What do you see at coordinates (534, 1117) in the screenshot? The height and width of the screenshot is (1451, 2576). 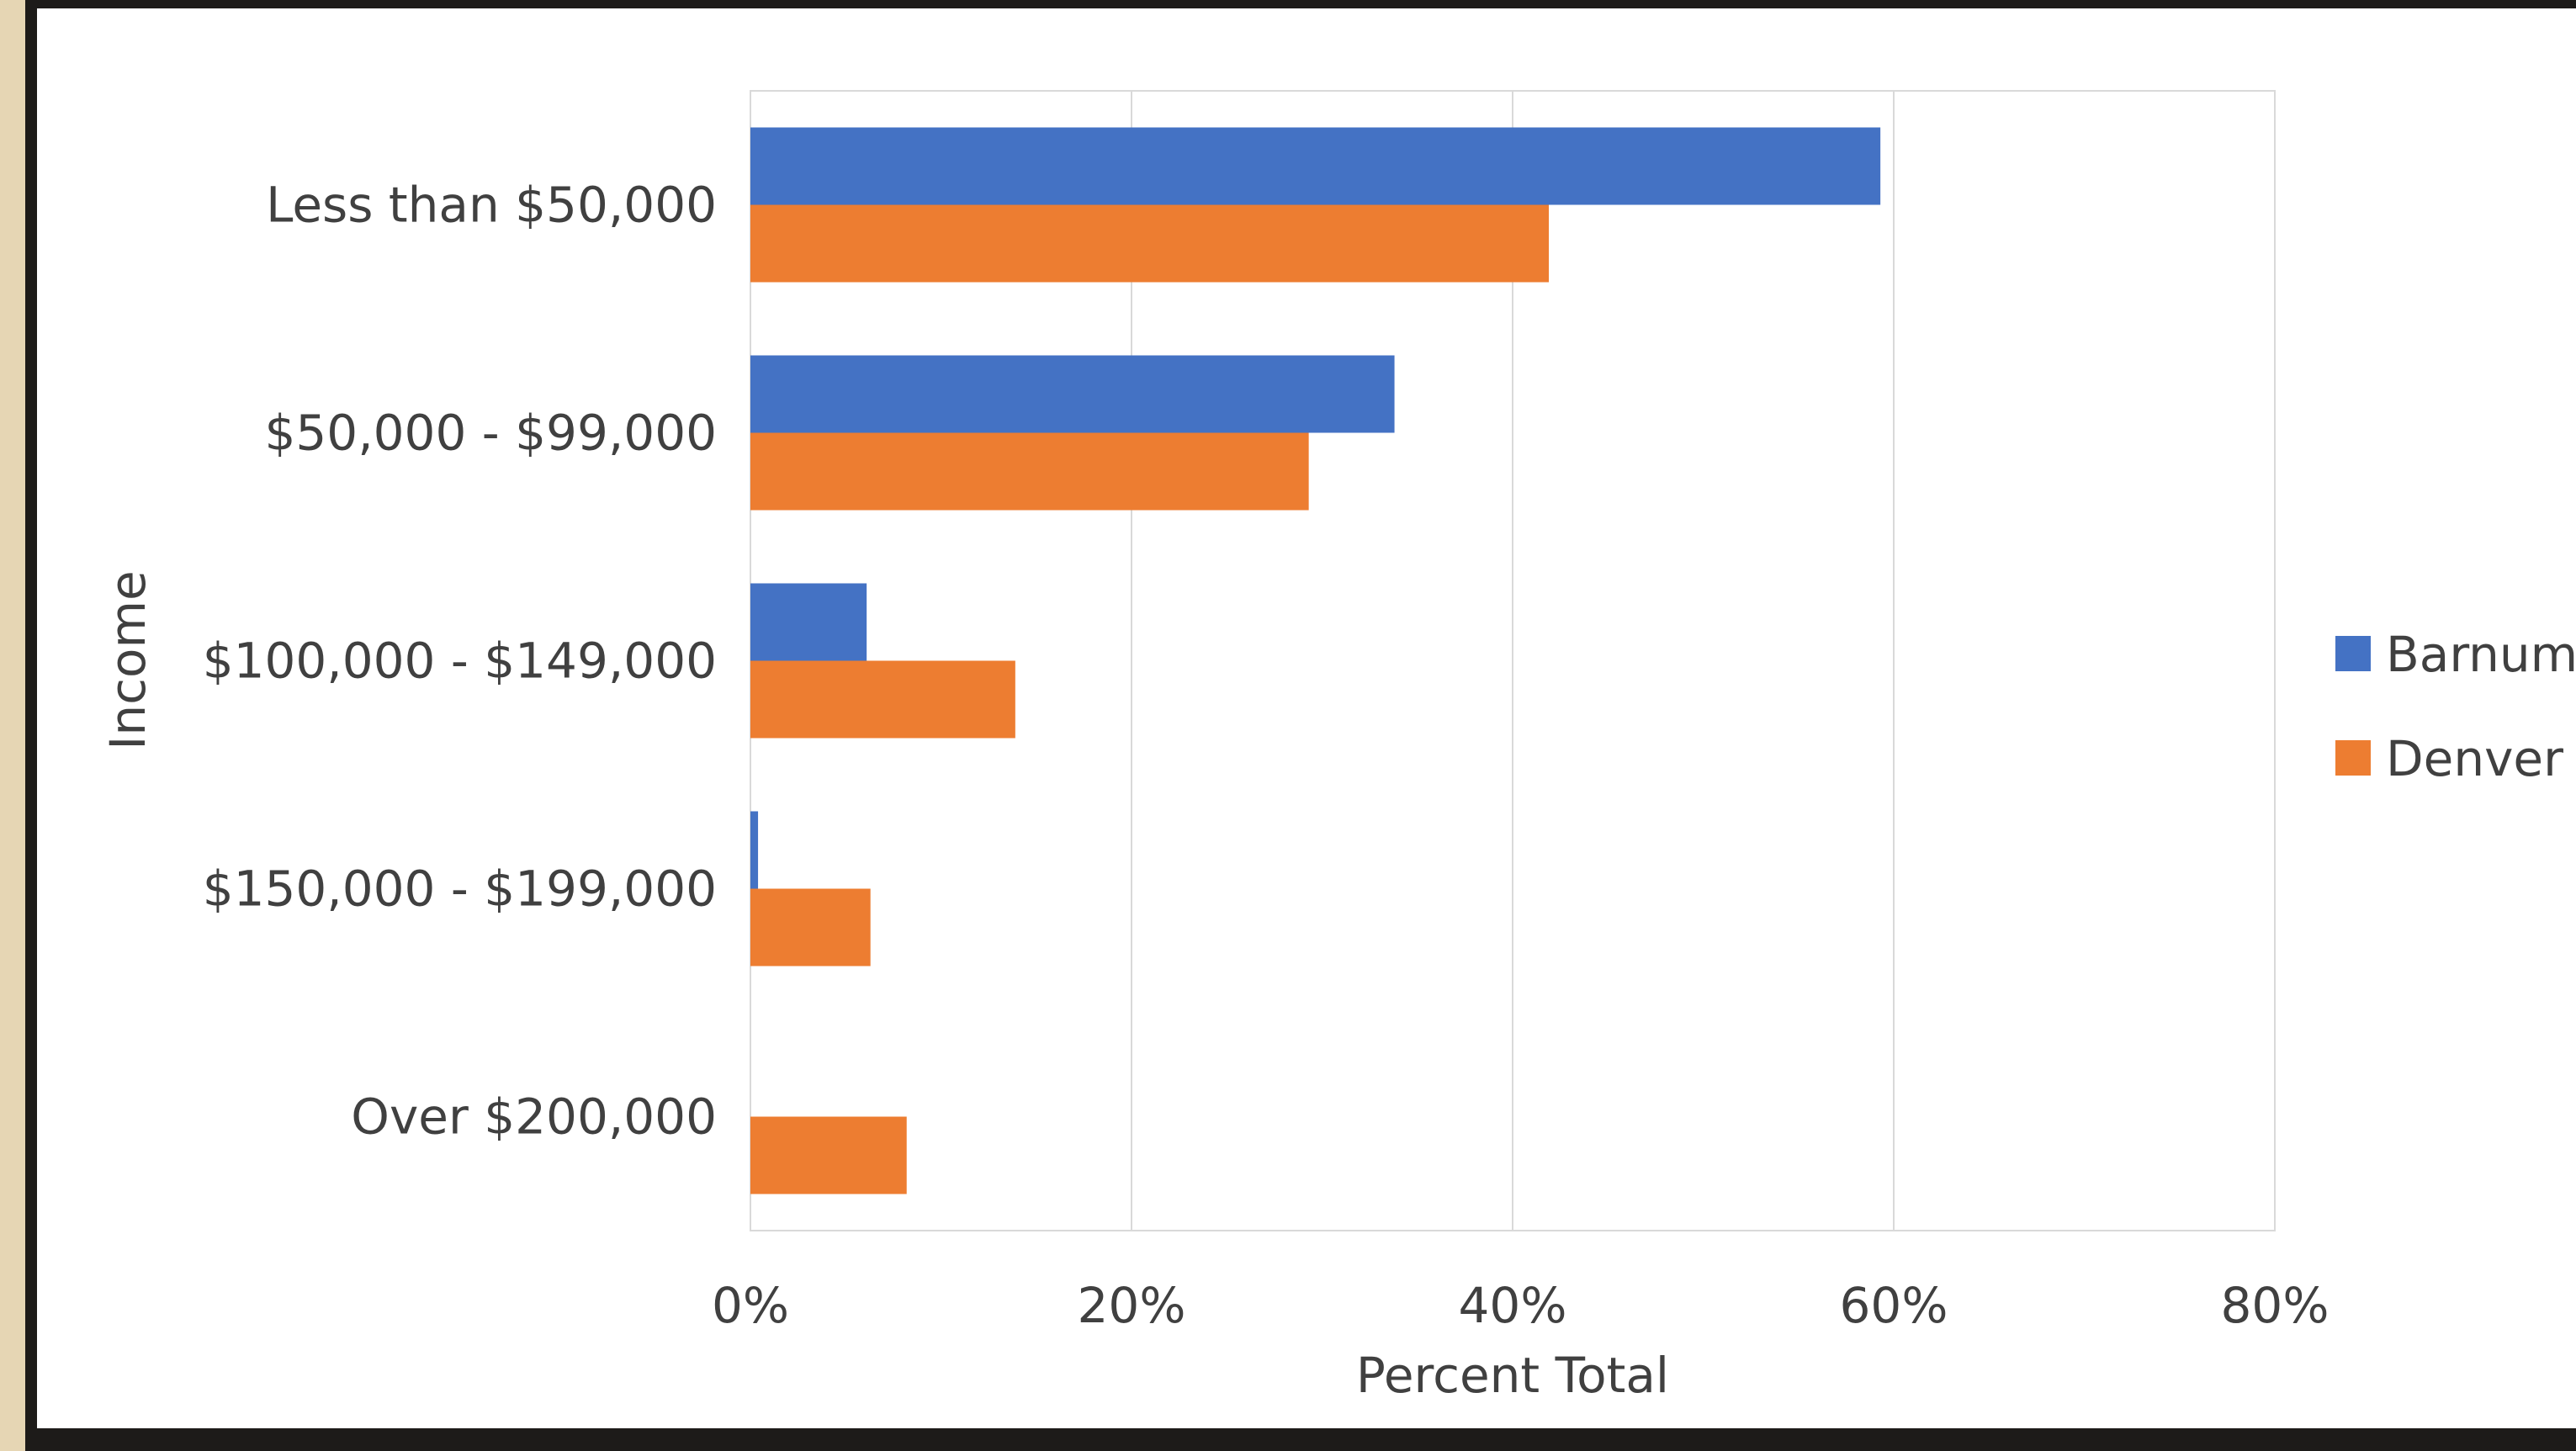 I see `category-label: Over $200,000` at bounding box center [534, 1117].